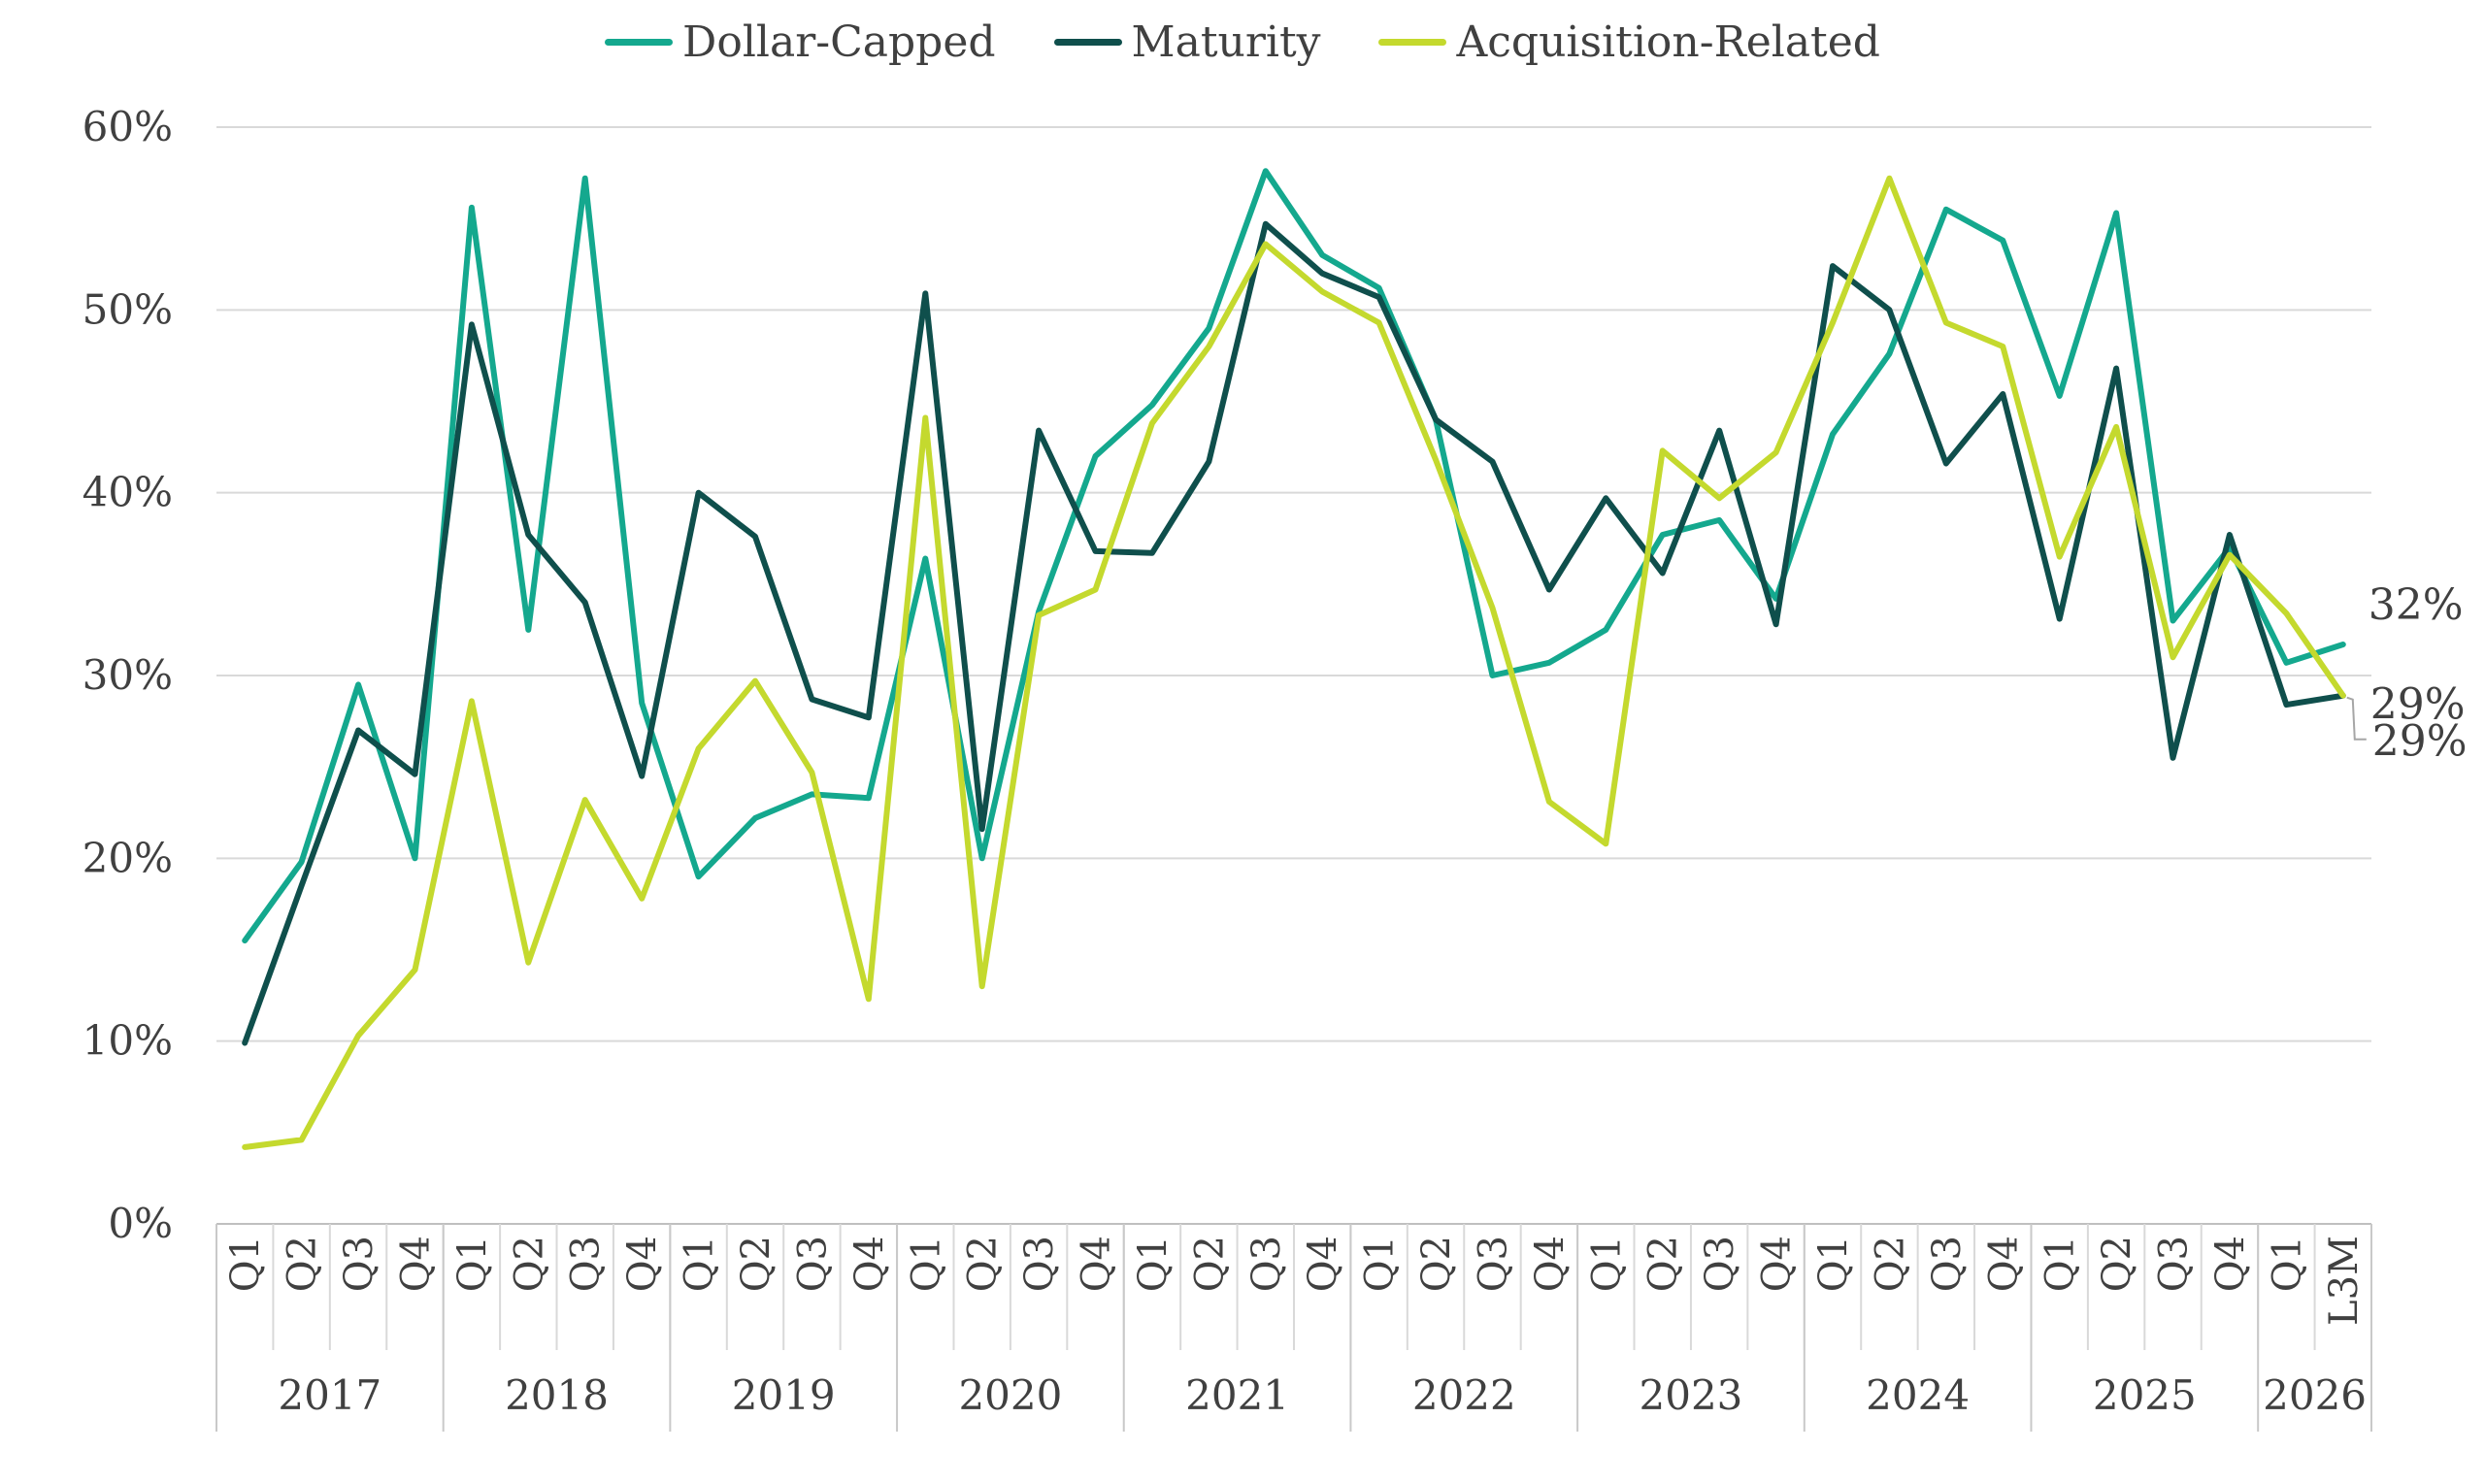  What do you see at coordinates (1413, 42) in the screenshot?
I see `legend-swatch-acquisition-related` at bounding box center [1413, 42].